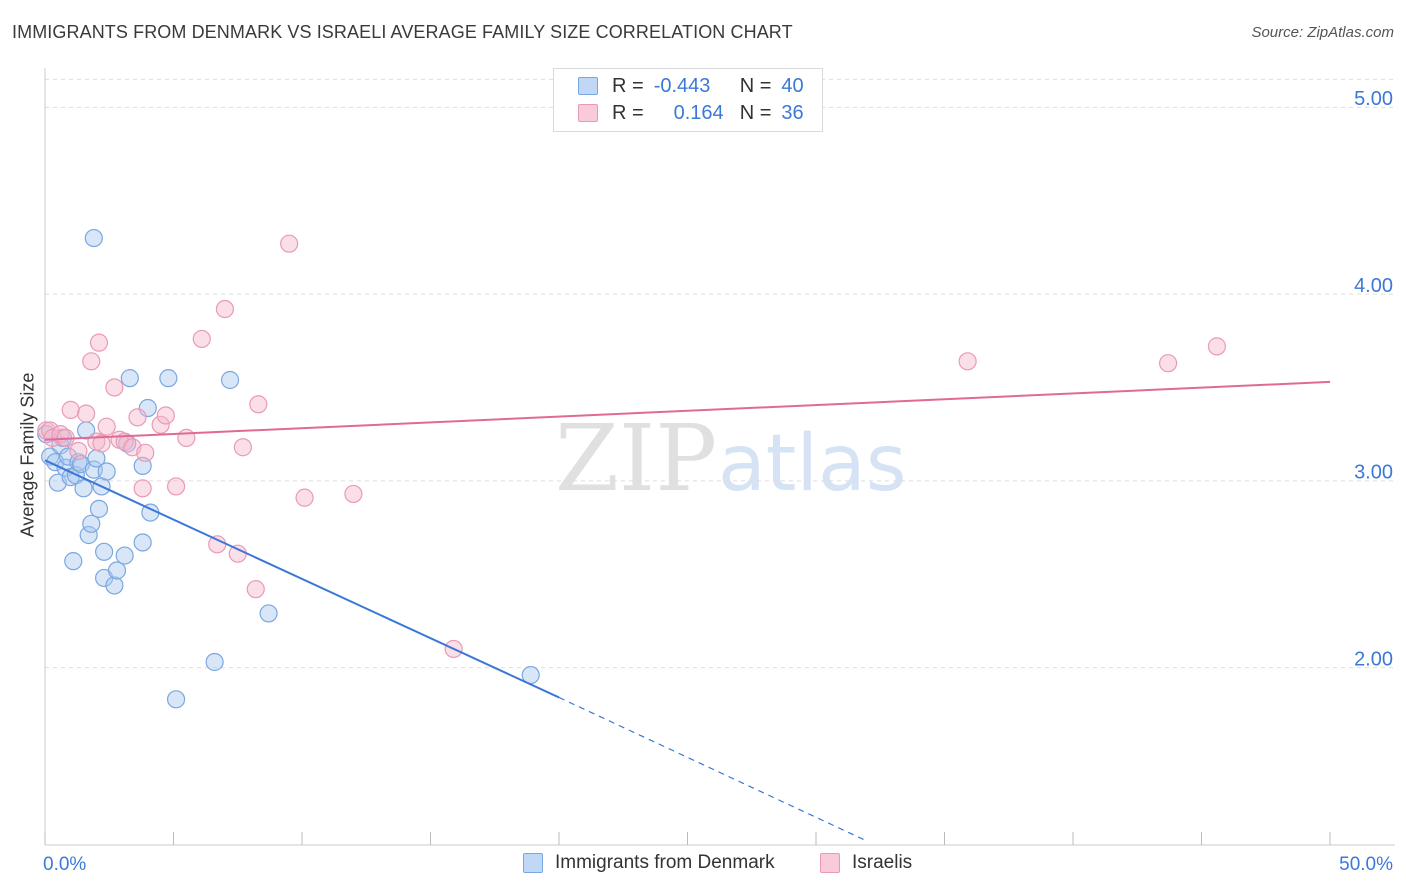 Image resolution: width=1406 pixels, height=892 pixels. I want to click on legend-n-value: 40, so click(792, 85).